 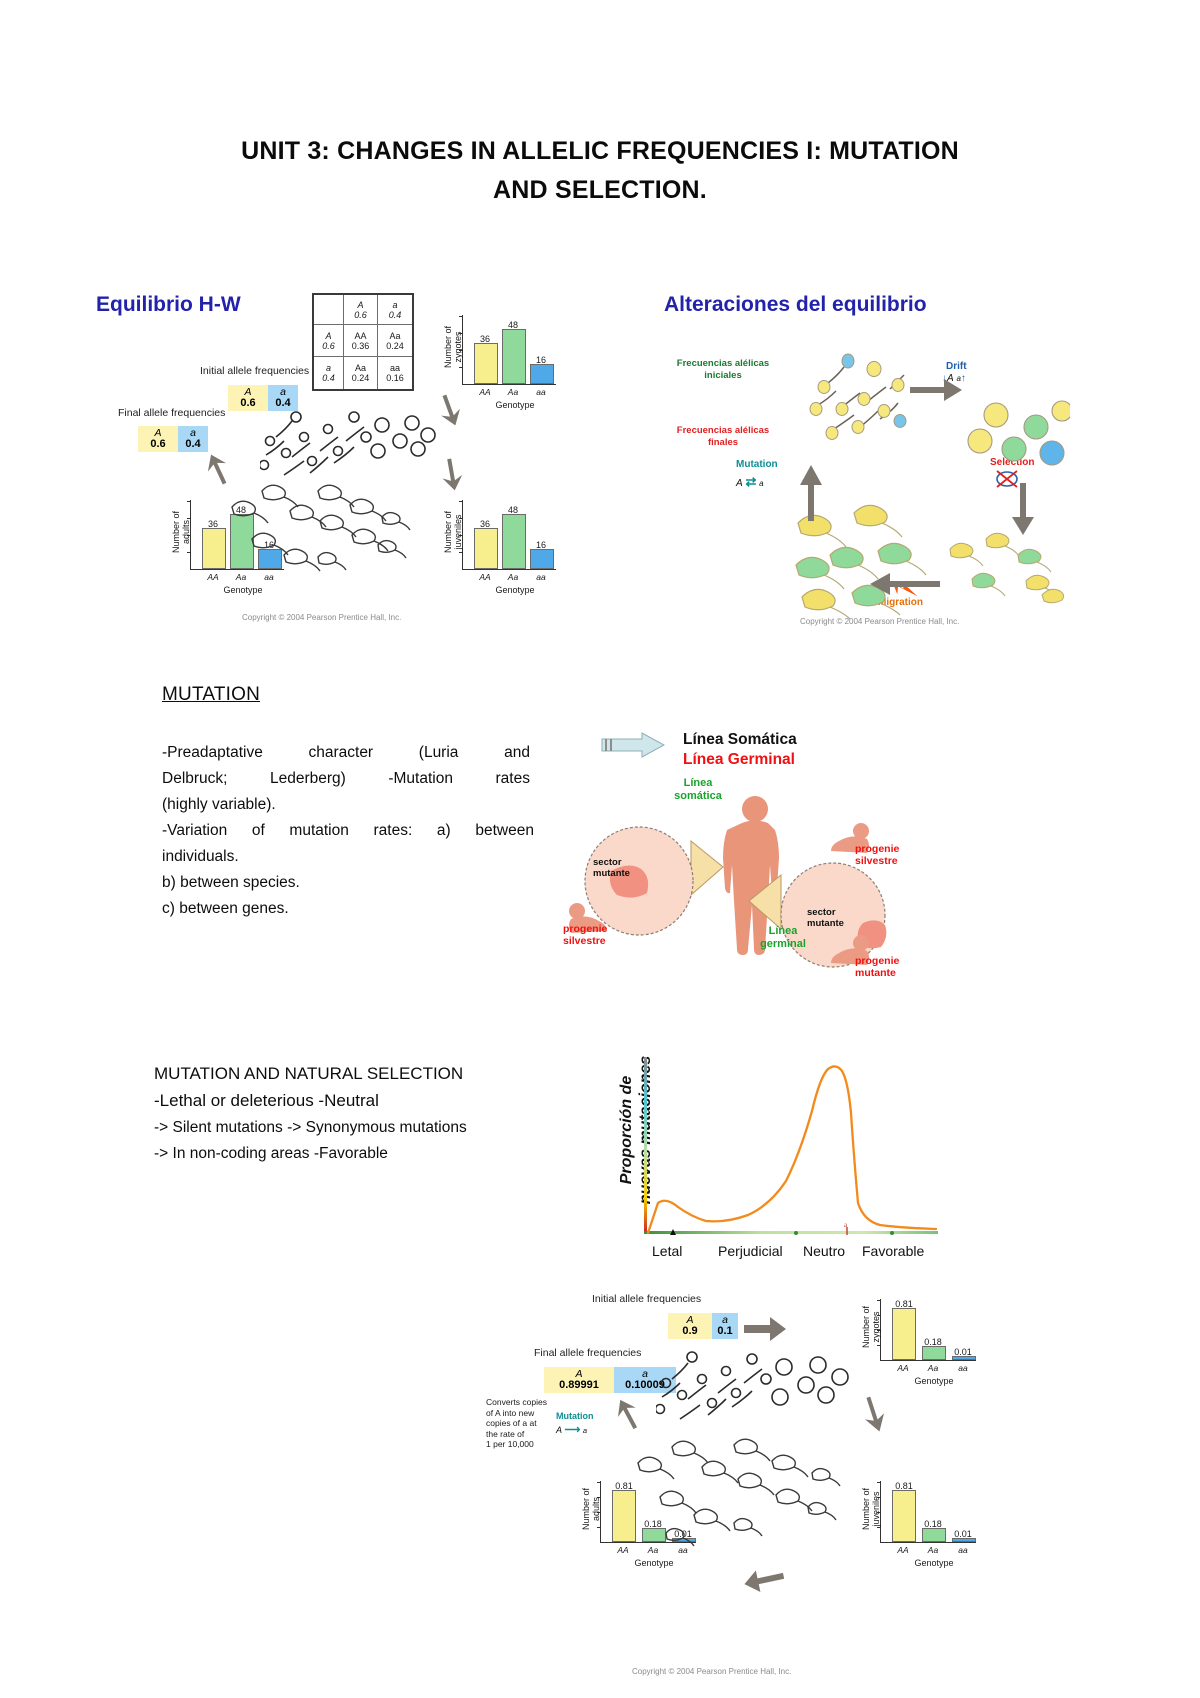 I want to click on hw-initial-value2: 0.4, so click(x=283, y=403).